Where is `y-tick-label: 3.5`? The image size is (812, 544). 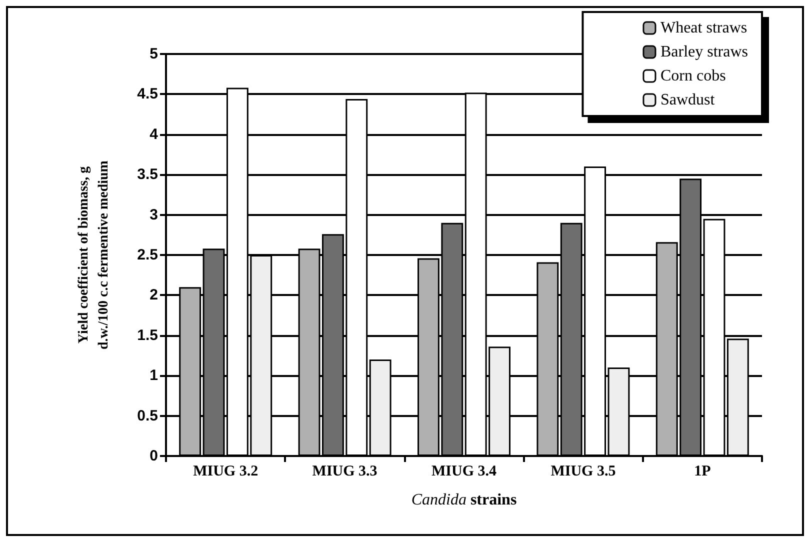
y-tick-label: 3.5 is located at coordinates (147, 175).